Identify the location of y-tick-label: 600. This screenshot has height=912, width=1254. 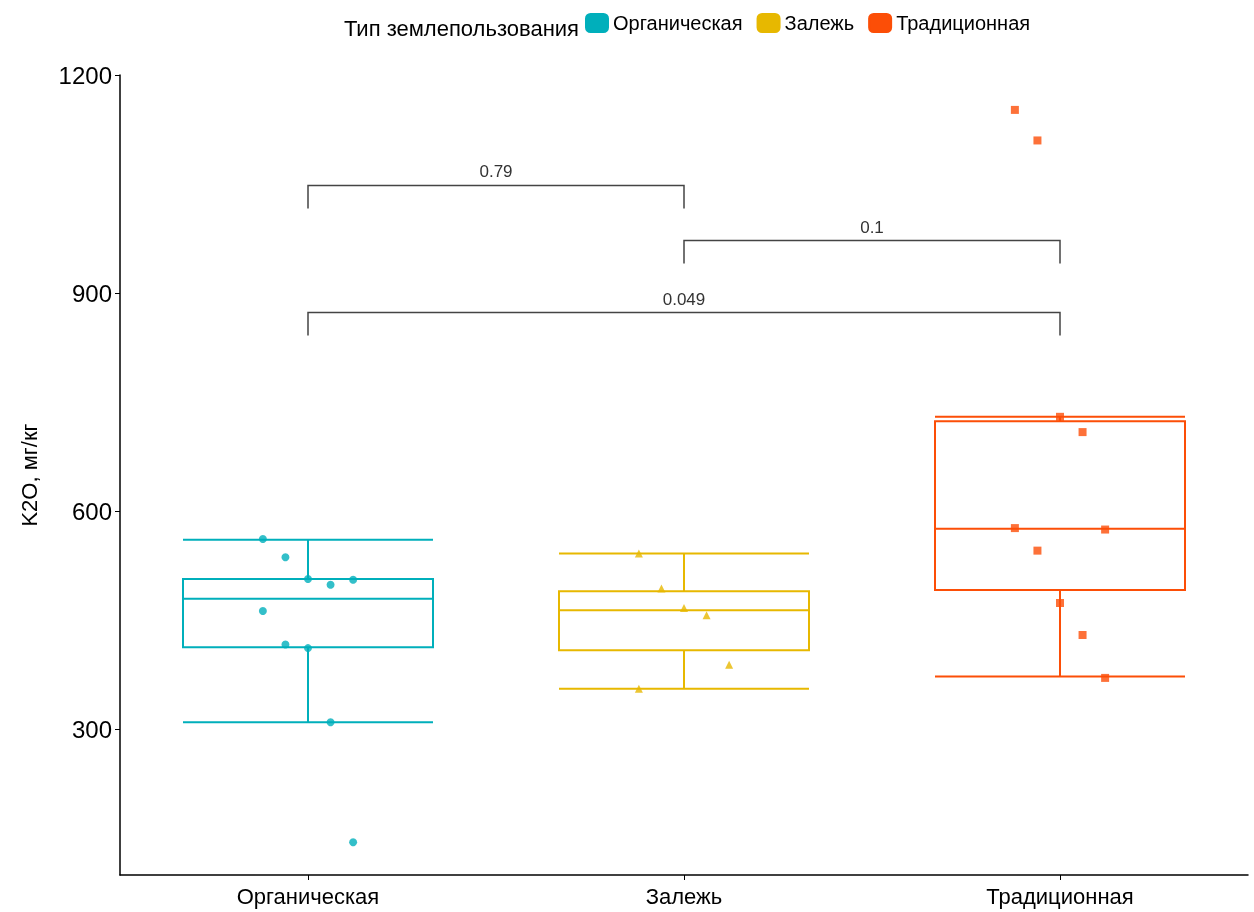
(91, 511).